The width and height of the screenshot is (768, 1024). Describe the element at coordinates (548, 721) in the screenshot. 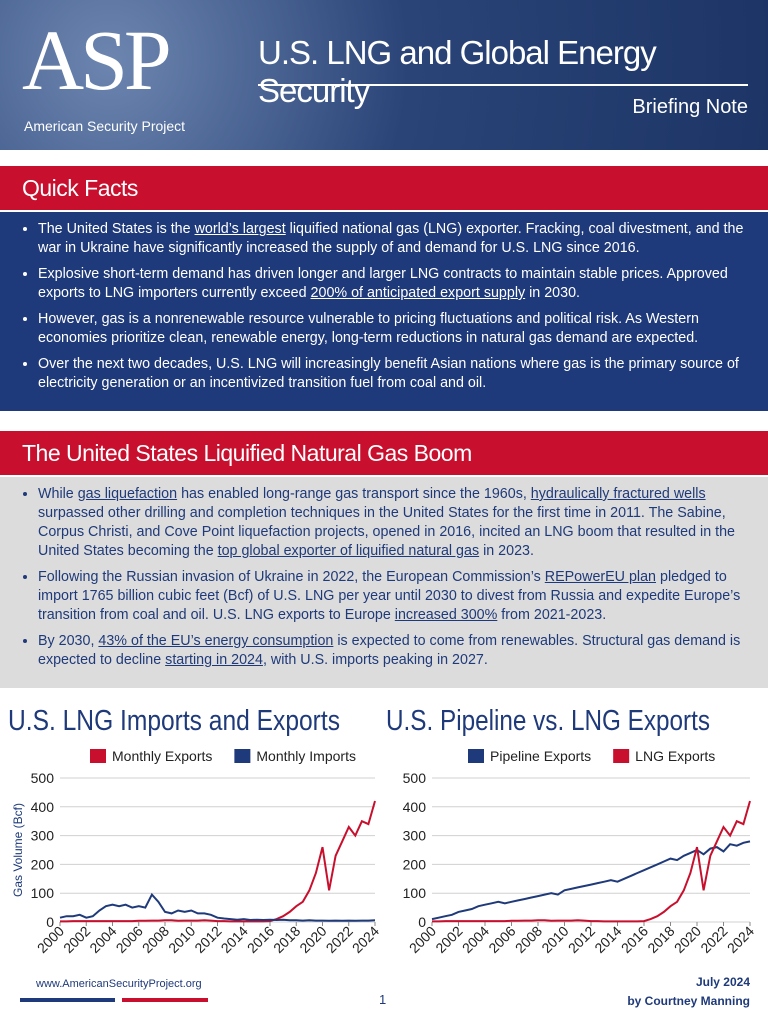

I see `chart-title: U.S. Pipeline vs. LNG Exports` at that location.